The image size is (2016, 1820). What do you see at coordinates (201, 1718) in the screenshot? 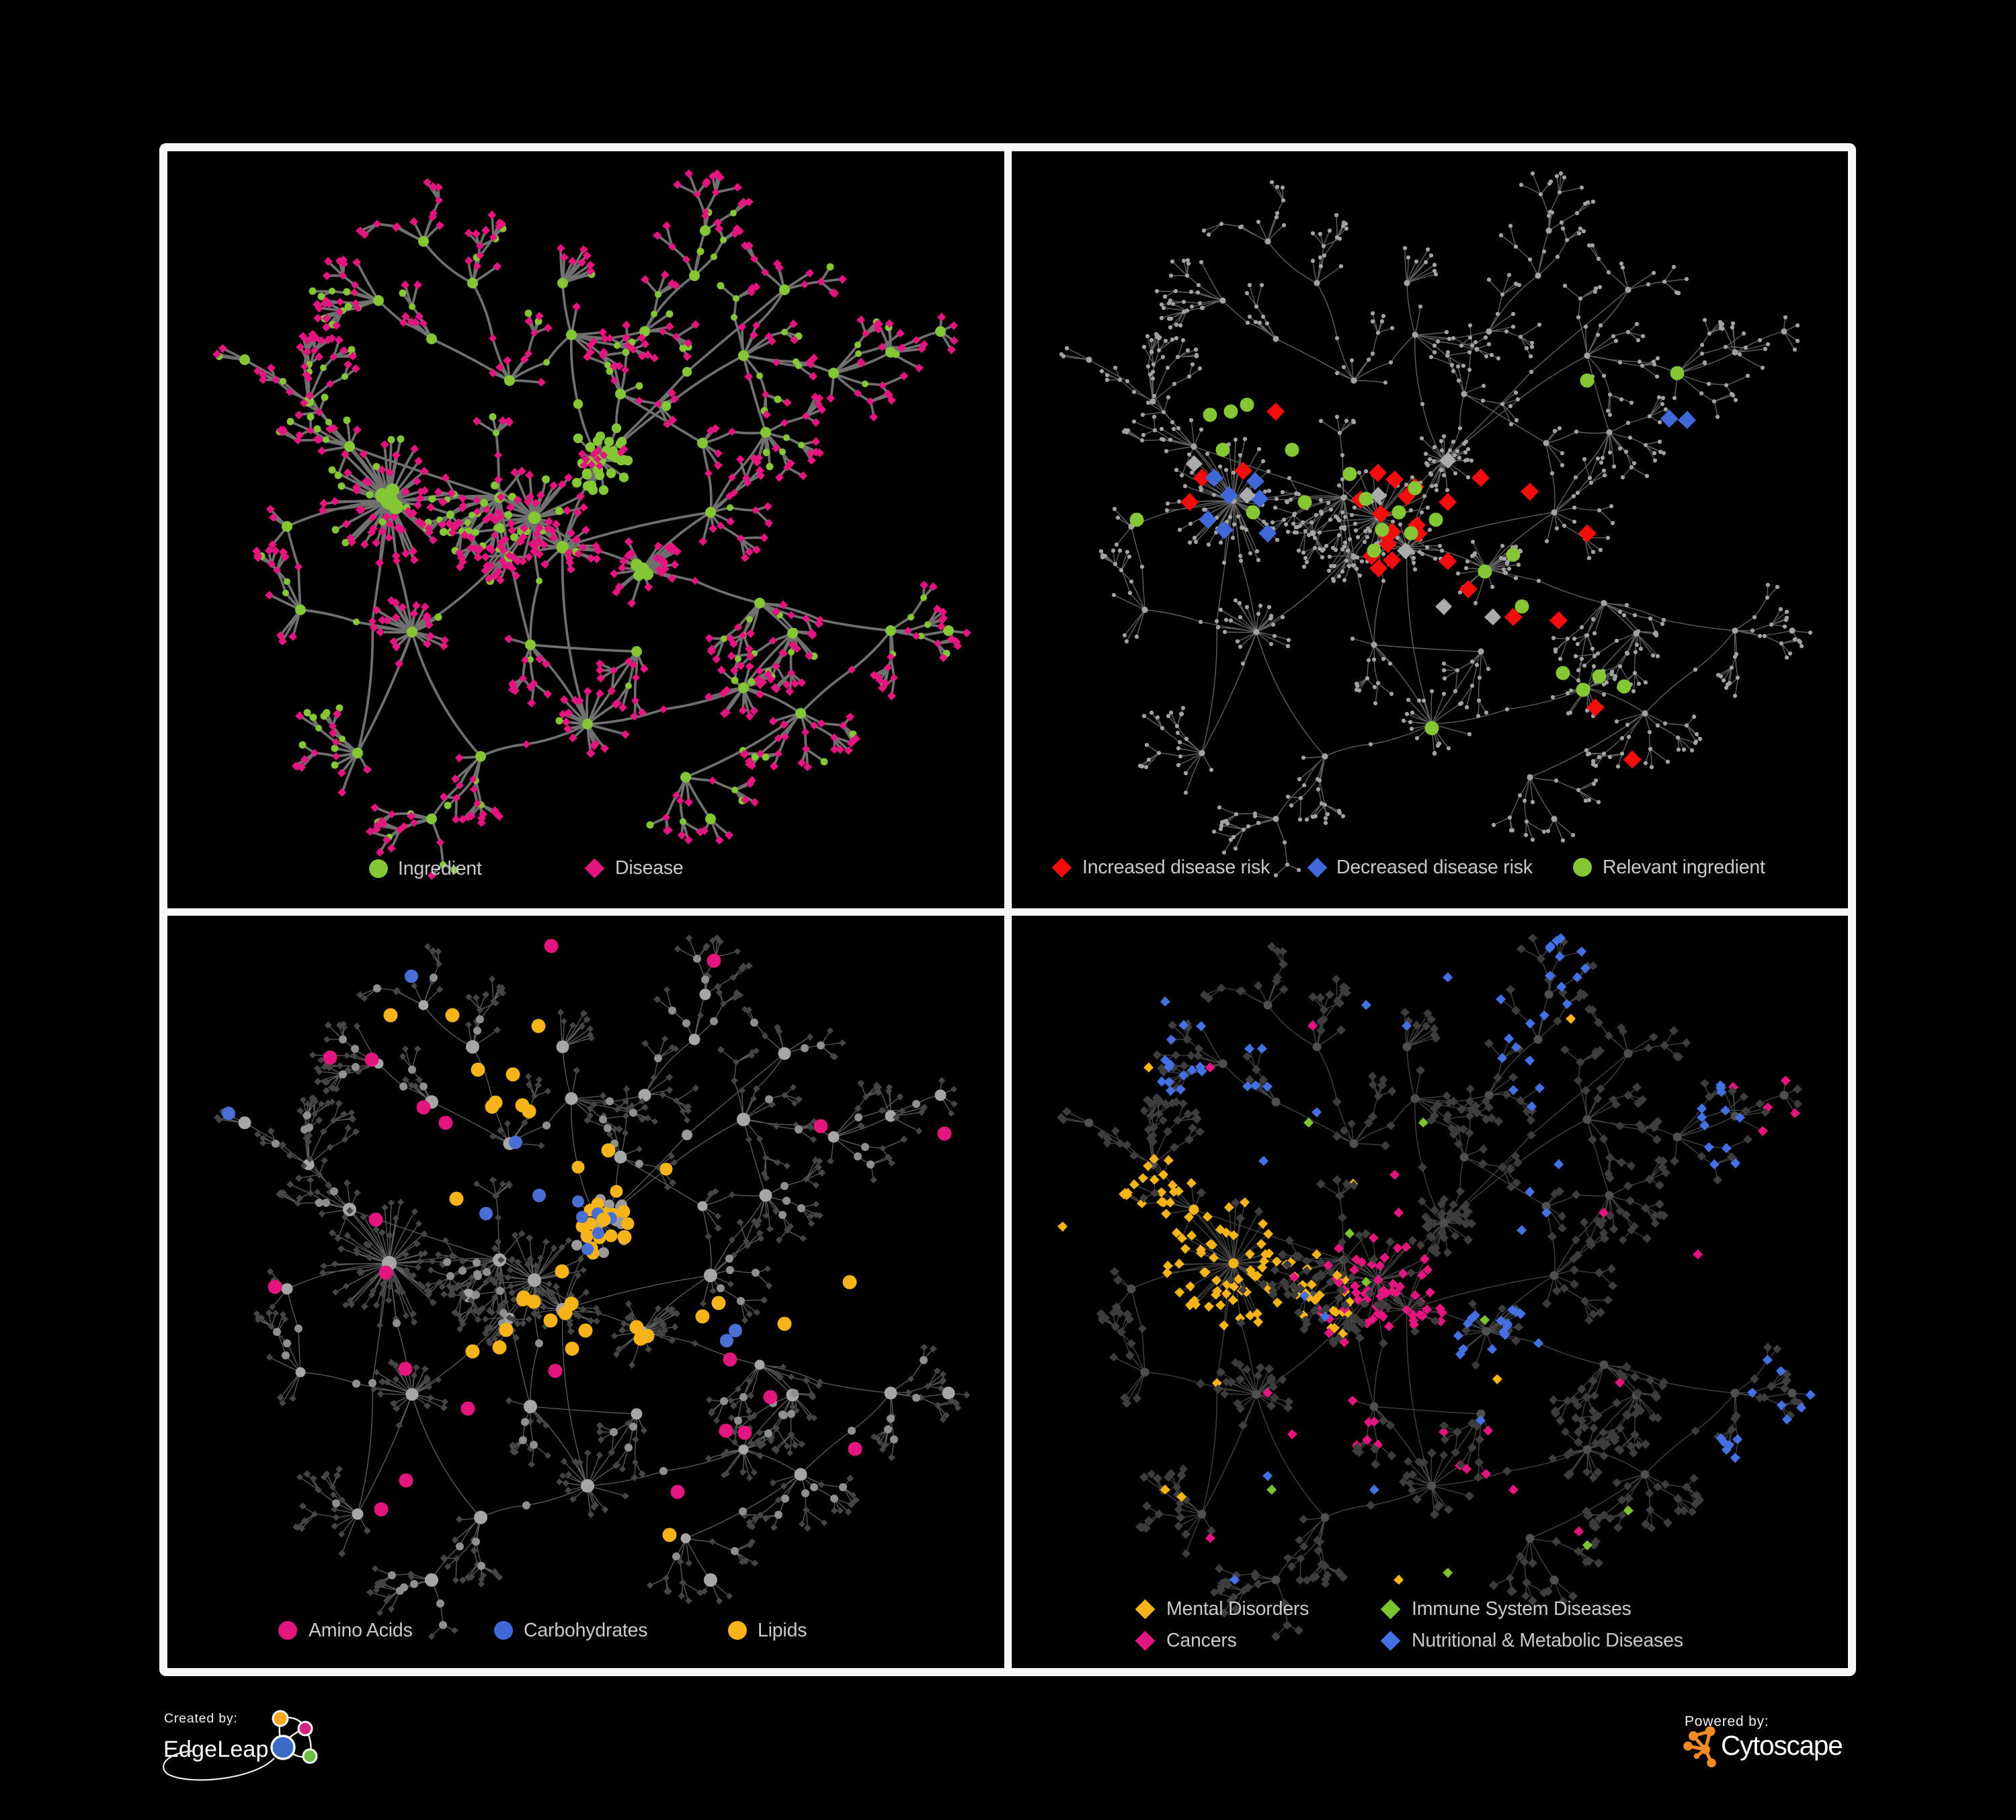
I see `svg-text: Created by:` at bounding box center [201, 1718].